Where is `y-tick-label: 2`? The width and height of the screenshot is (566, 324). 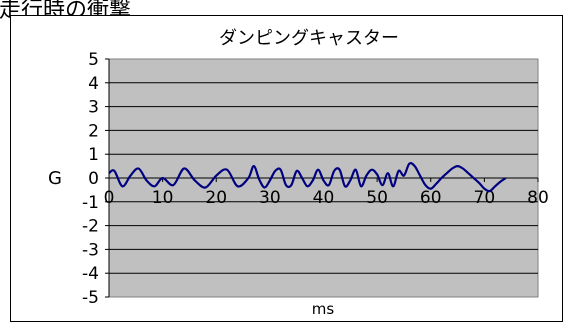 y-tick-label: 2 is located at coordinates (93, 131).